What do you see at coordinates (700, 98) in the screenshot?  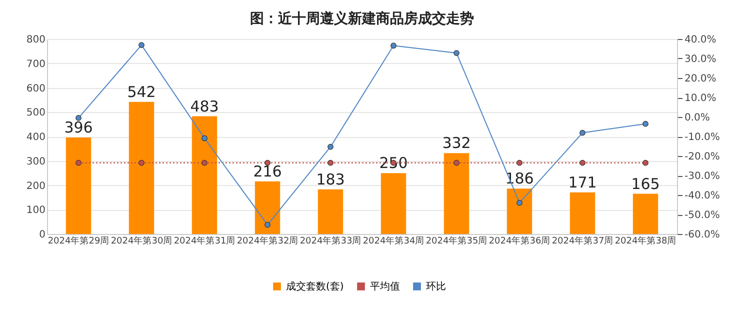 I see `y2-tick-label: 10.0%` at bounding box center [700, 98].